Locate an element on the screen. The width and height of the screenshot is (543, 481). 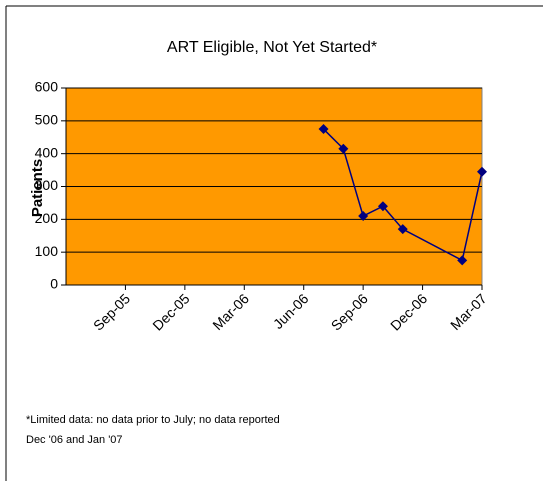
x-tick-label: Mar-07 is located at coordinates (468, 311).